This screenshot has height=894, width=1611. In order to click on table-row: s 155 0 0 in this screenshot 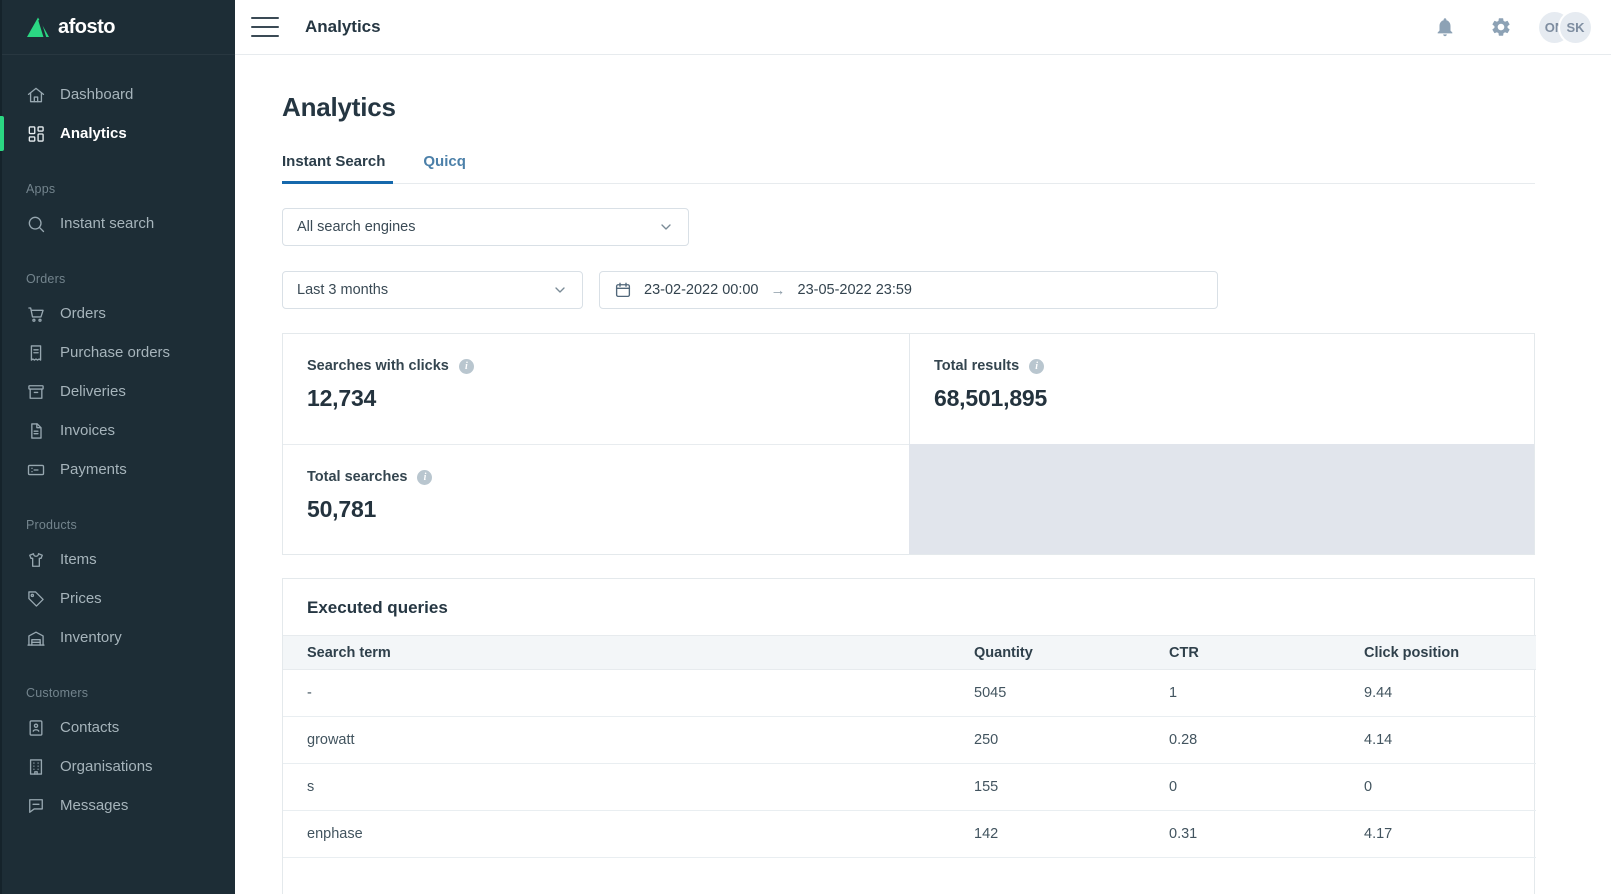, I will do `click(909, 787)`.